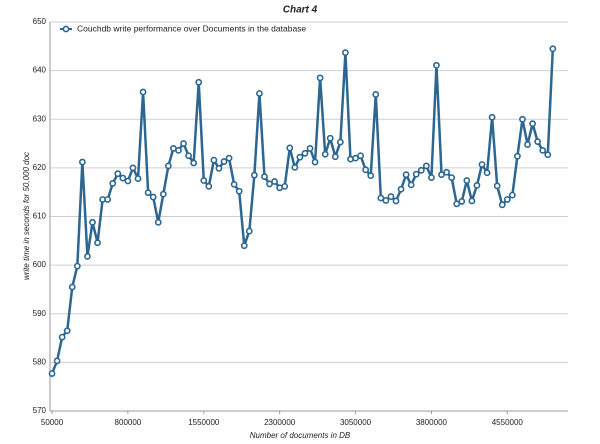  What do you see at coordinates (40, 70) in the screenshot?
I see `y-tick-label: 640` at bounding box center [40, 70].